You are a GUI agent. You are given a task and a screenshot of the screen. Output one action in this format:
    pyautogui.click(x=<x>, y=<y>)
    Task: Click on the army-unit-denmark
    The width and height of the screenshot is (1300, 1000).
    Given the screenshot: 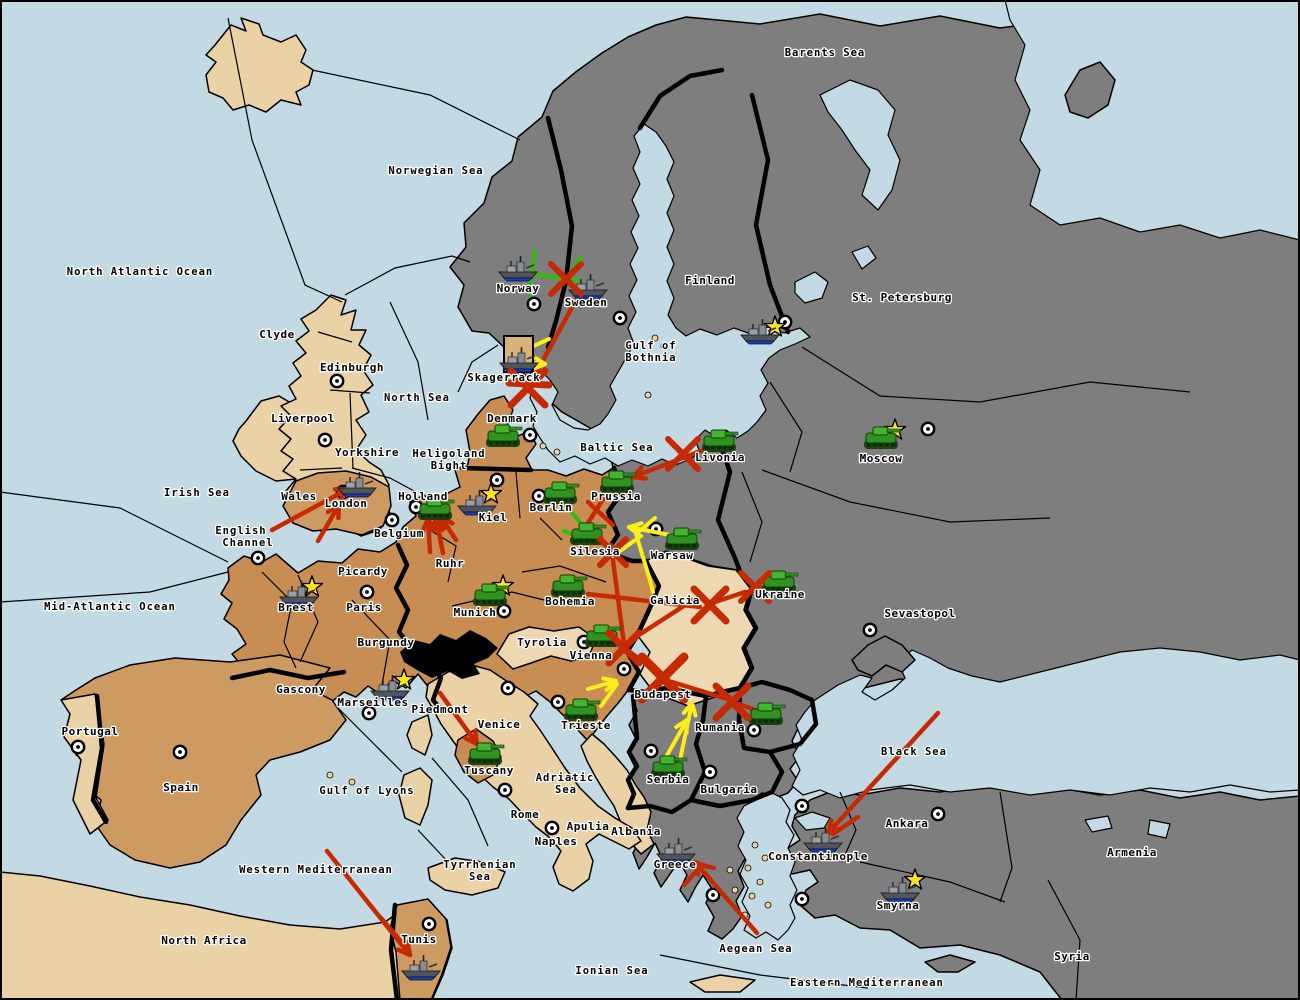 What is the action you would take?
    pyautogui.click(x=504, y=435)
    